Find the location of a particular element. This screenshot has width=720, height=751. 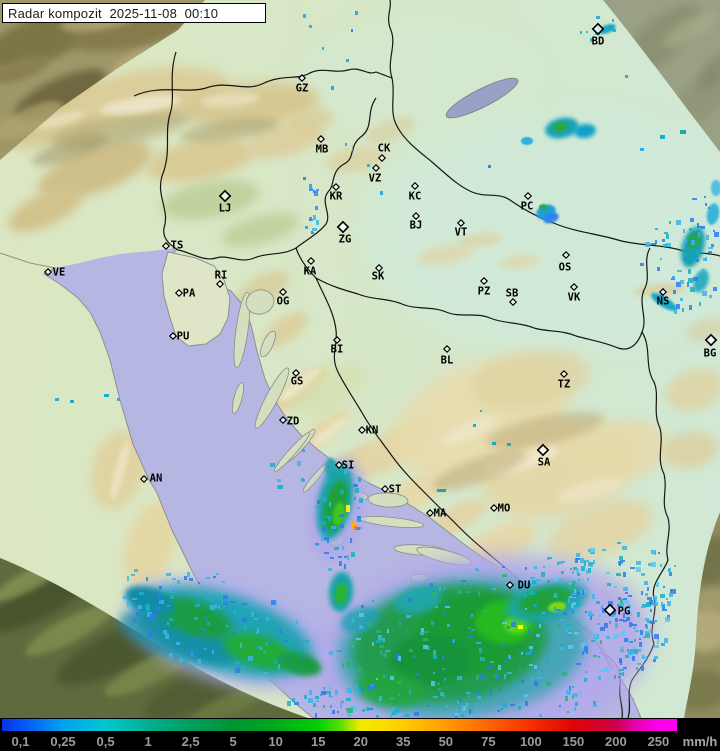

country-border is located at coordinates (306, 263).